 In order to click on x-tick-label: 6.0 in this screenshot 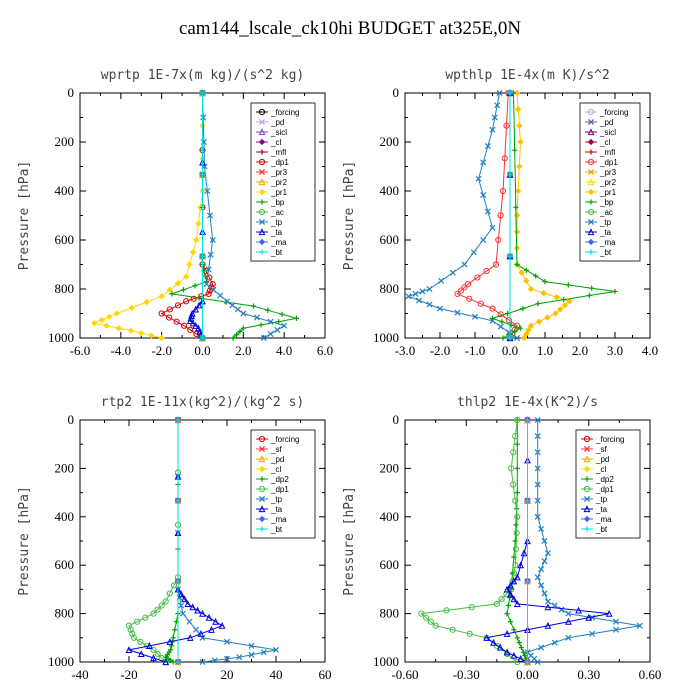, I will do `click(325, 350)`.